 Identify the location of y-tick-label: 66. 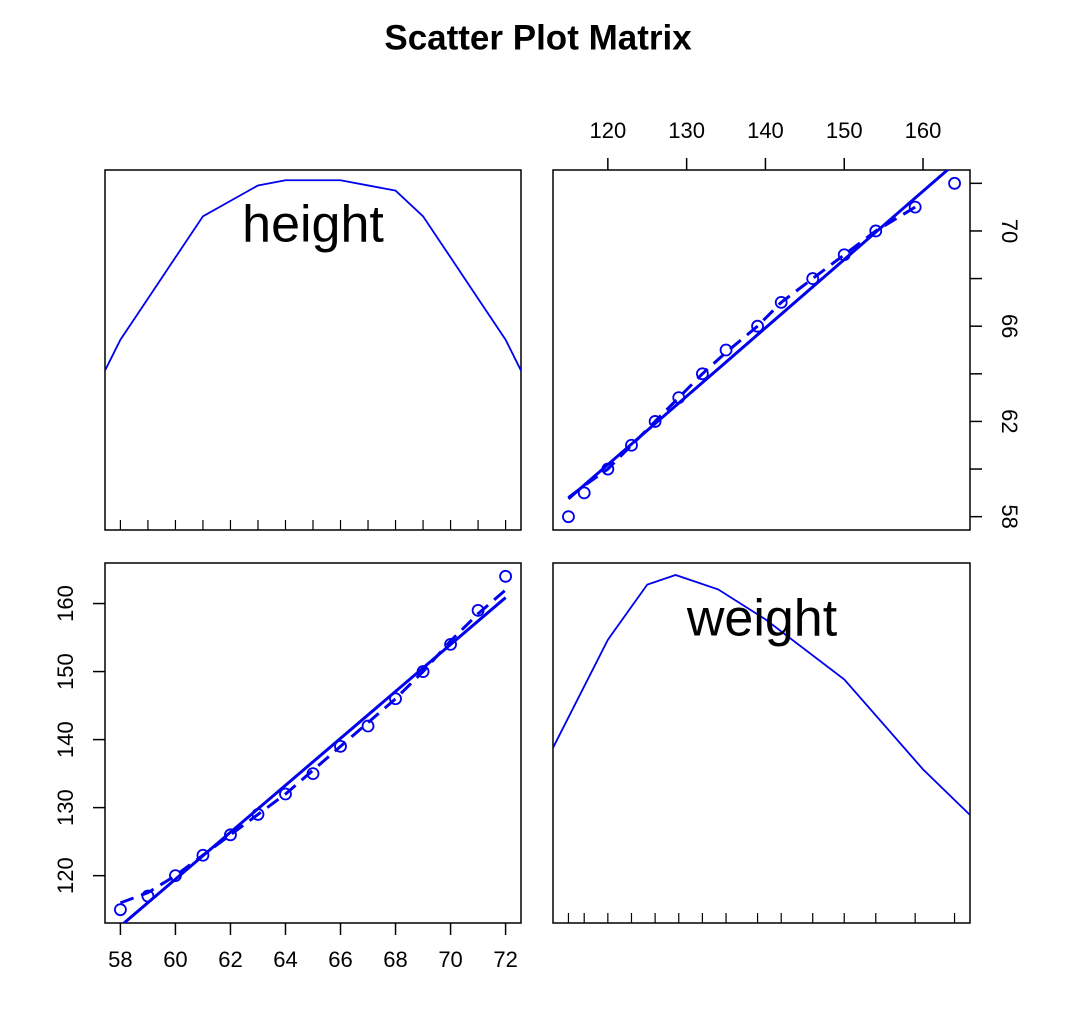
(1009, 326).